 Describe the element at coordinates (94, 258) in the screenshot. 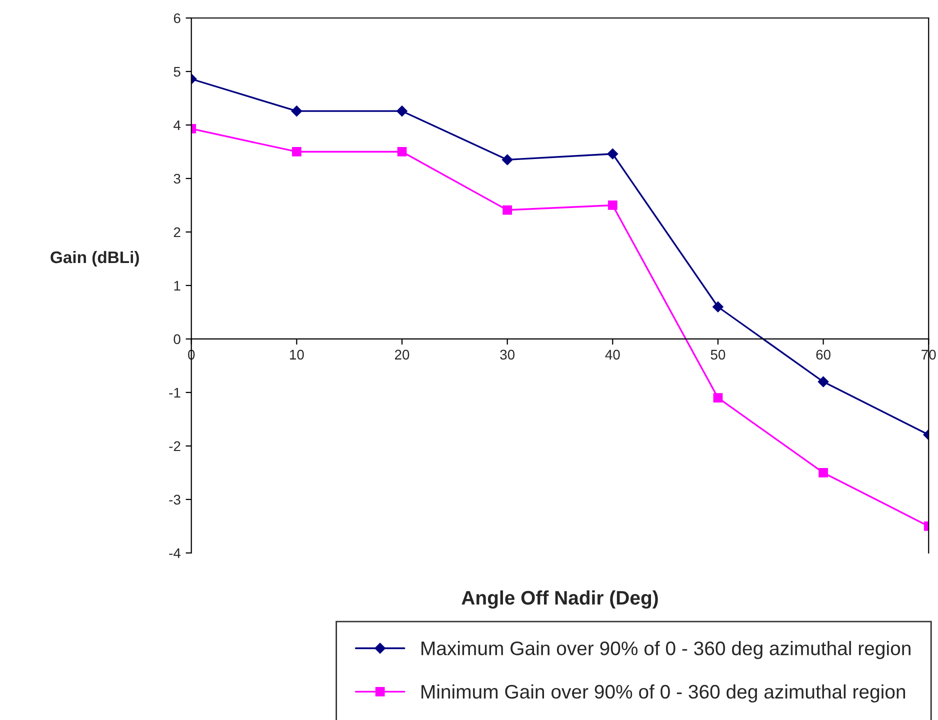

I see `y-axis-title: Gain (dBLi)` at that location.